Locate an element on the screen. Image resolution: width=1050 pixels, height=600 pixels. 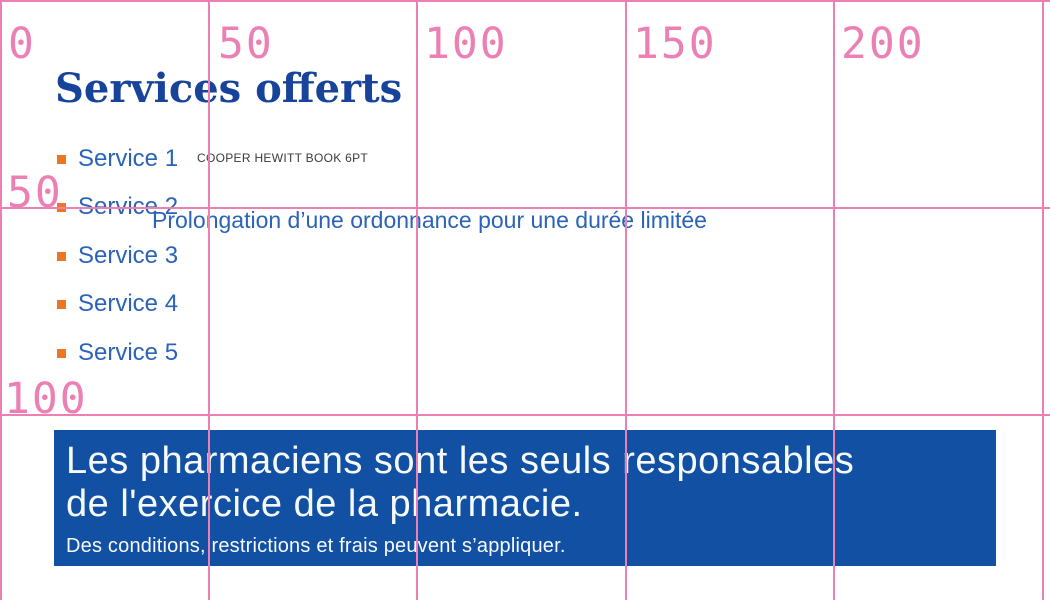
service-label: Service 4 is located at coordinates (128, 303).